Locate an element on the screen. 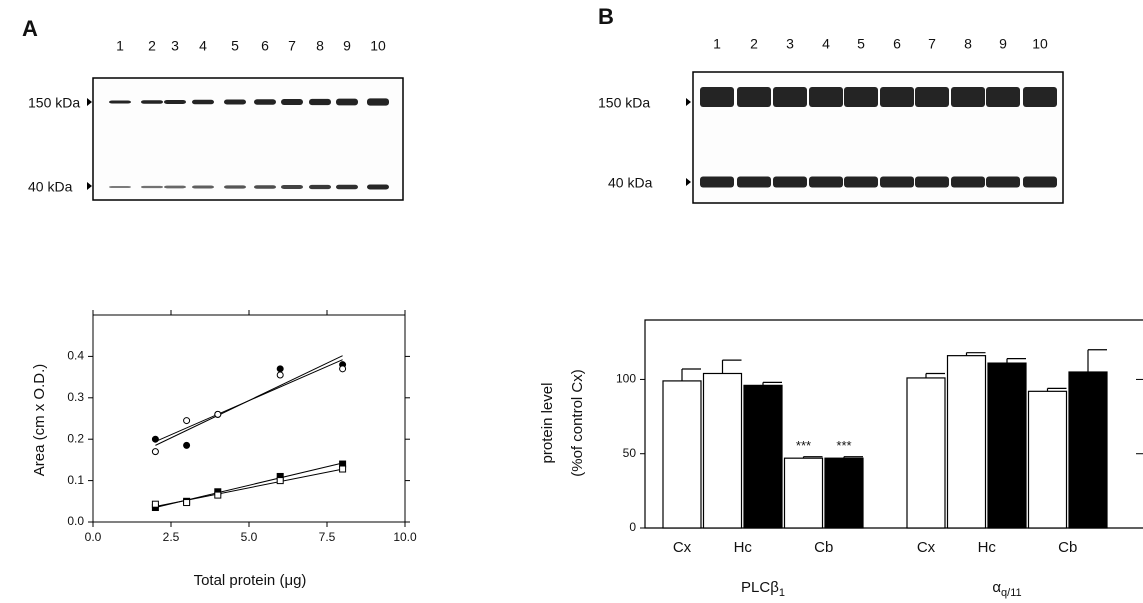 This screenshot has height=603, width=1143. group-label: αq/11 is located at coordinates (1006, 589).